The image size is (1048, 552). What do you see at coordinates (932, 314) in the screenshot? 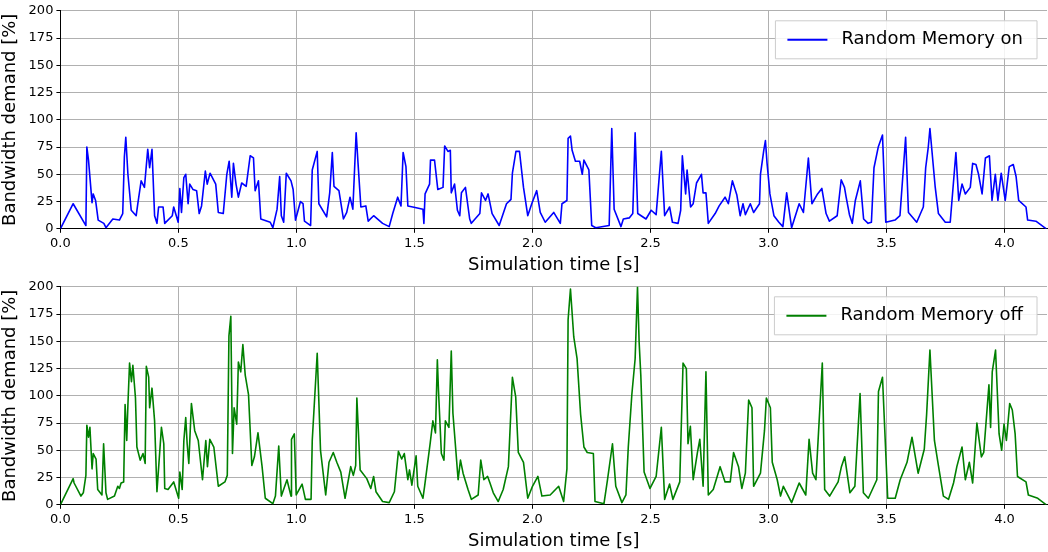
I see `legend-label: Random Memory off` at bounding box center [932, 314].